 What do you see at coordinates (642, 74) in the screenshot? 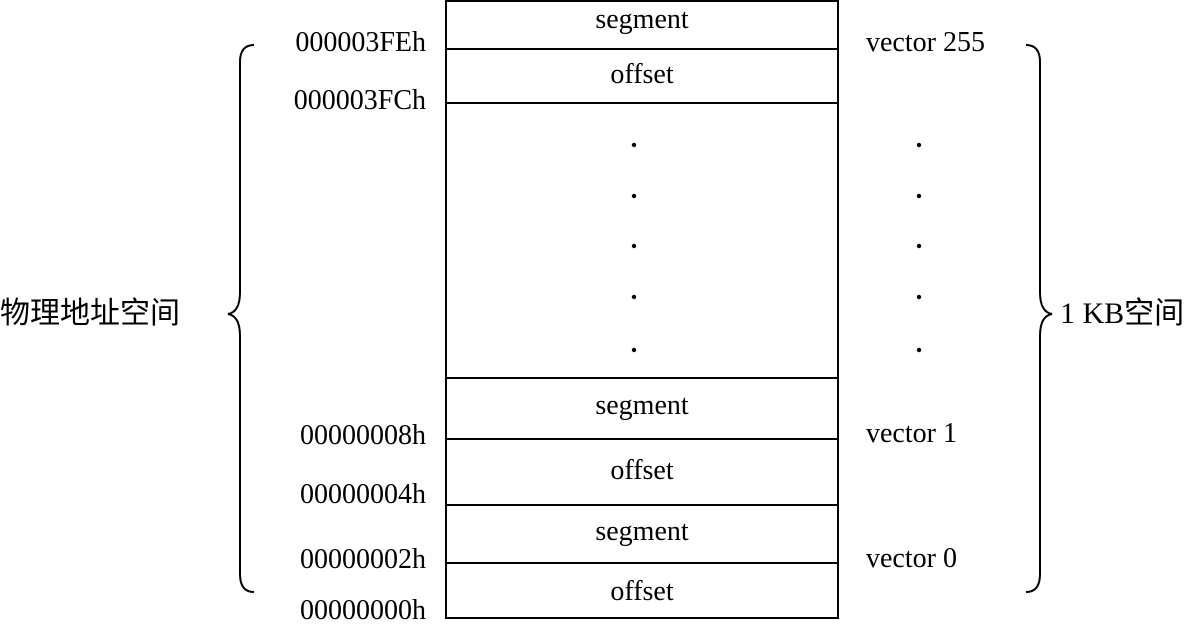
I see `cell-offset-255: offset` at bounding box center [642, 74].